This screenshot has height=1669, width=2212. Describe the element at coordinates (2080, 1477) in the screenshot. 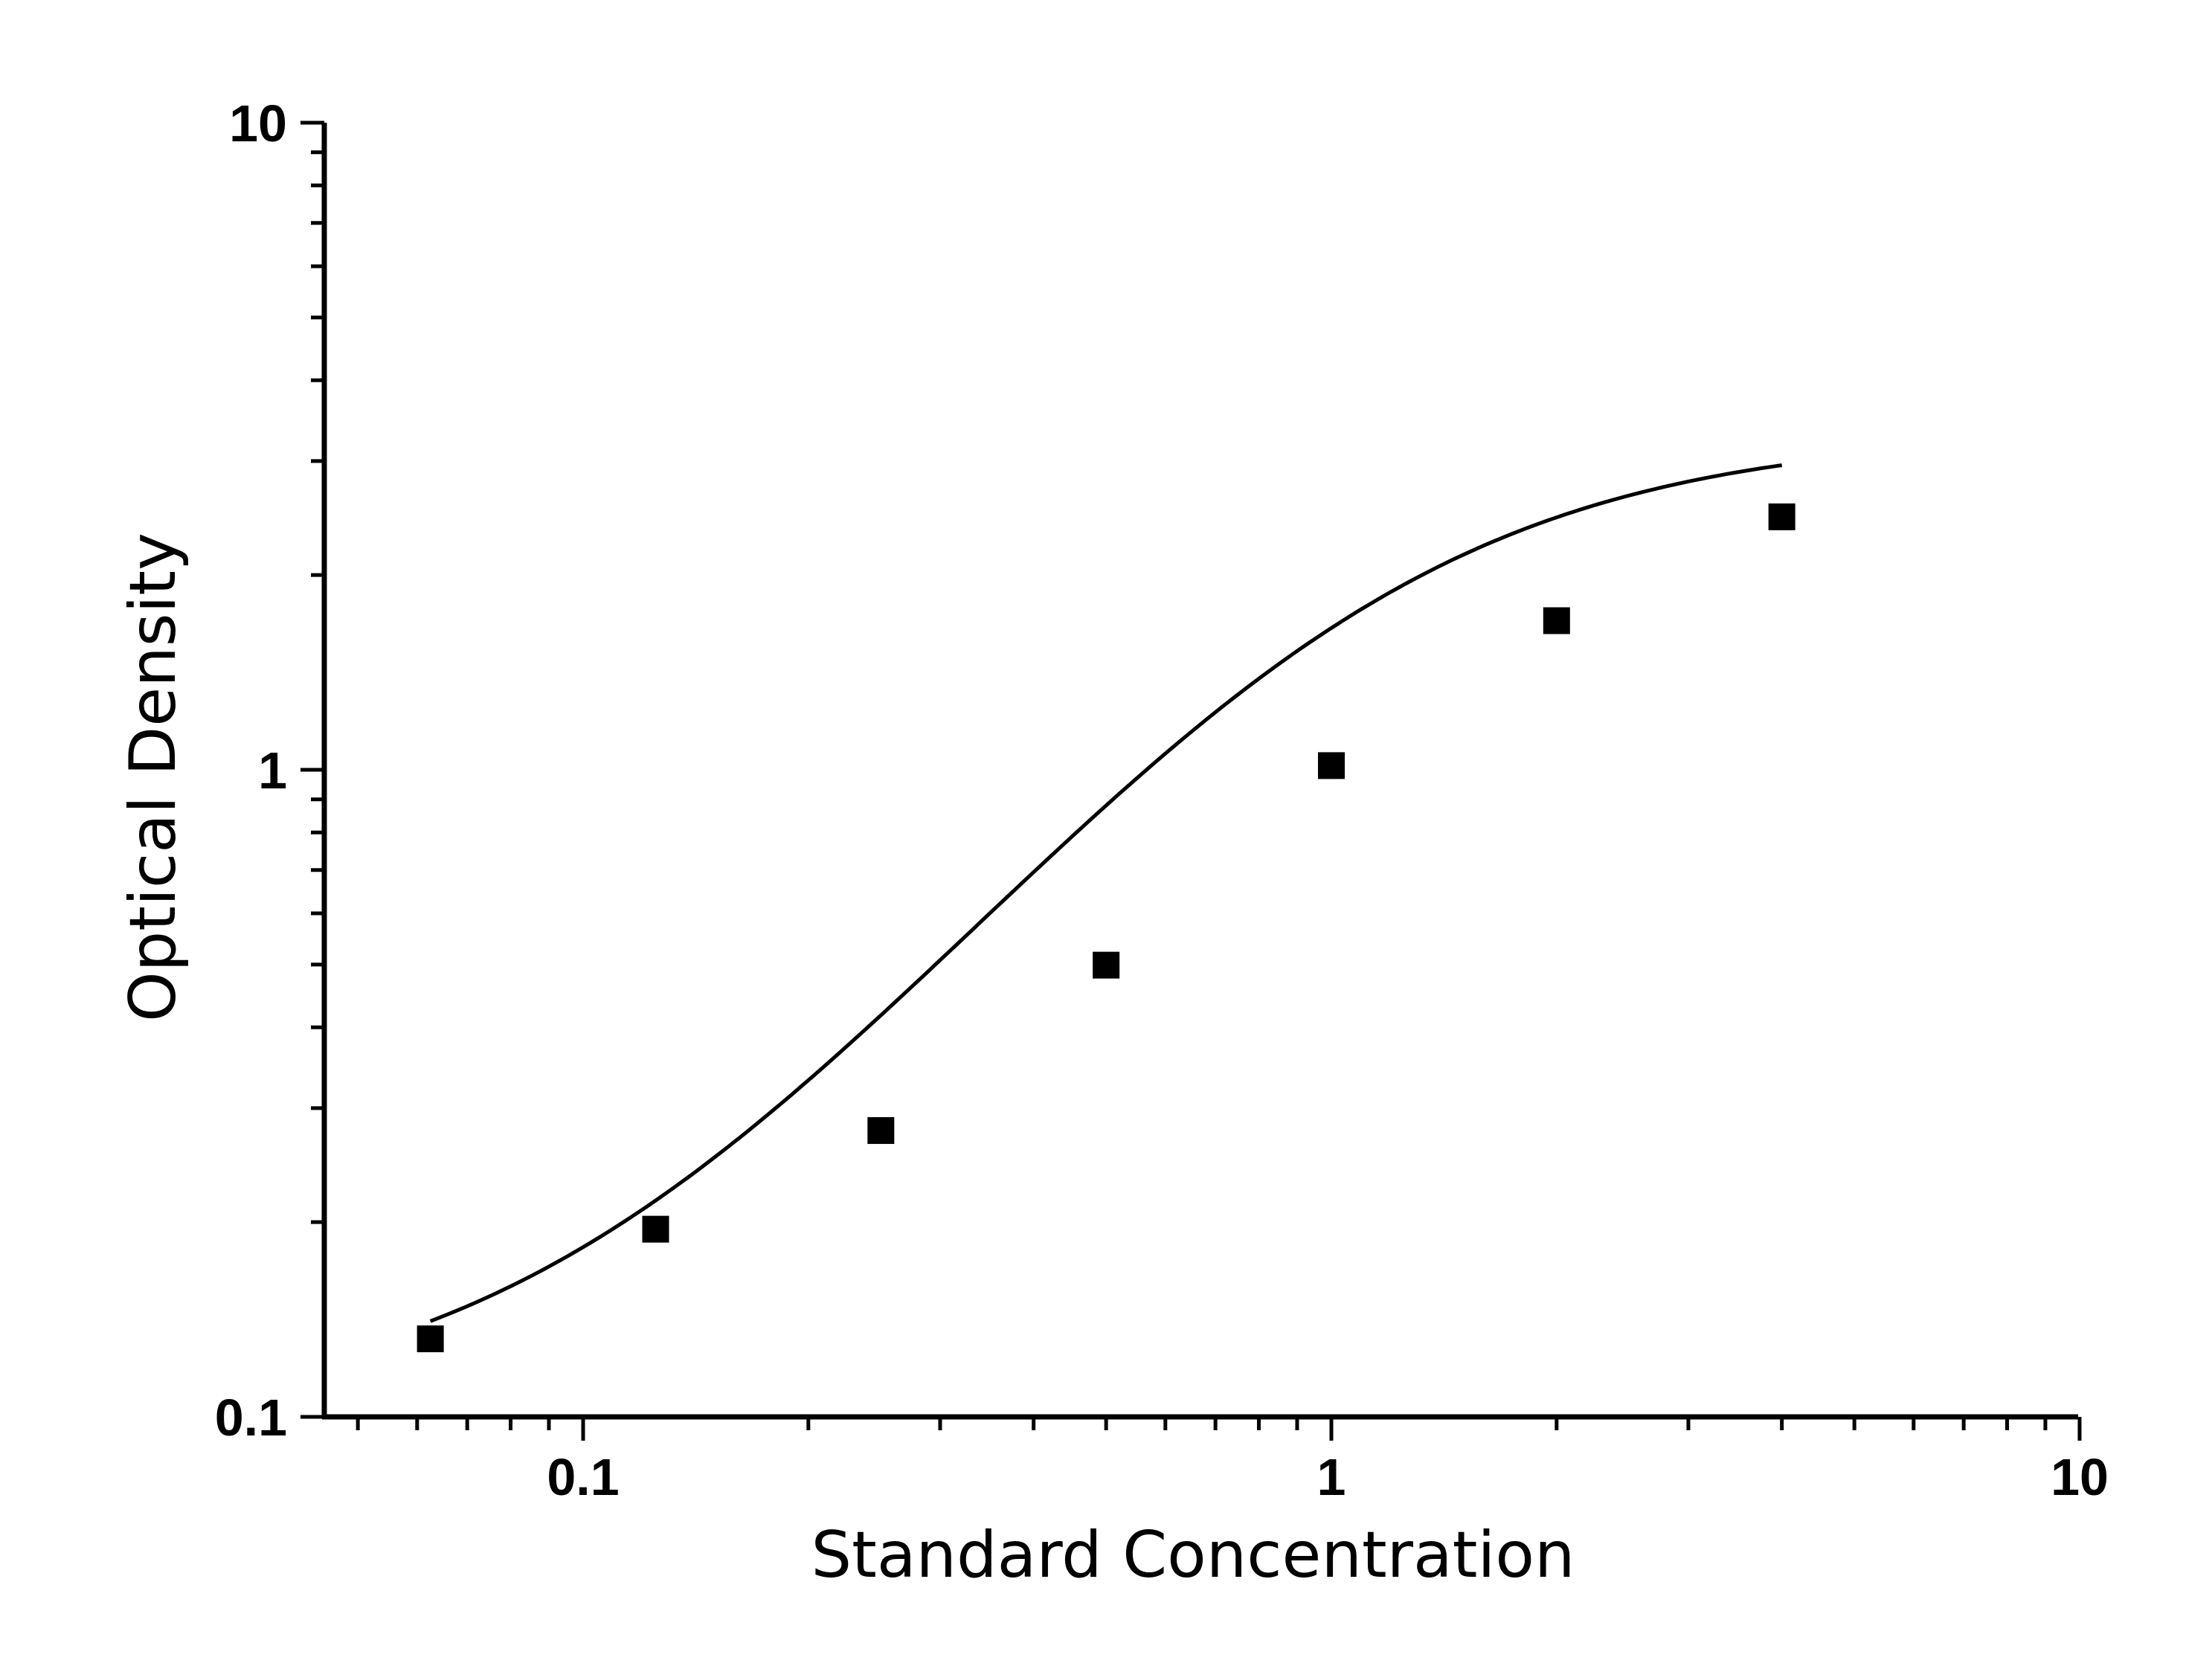

I see `x-tick-label: 10` at that location.